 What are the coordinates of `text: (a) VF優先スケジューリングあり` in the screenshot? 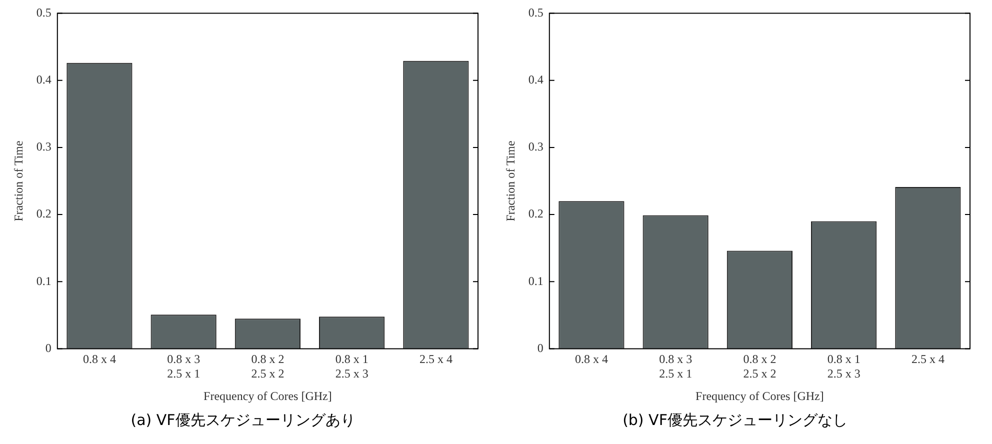 It's located at (243, 419).